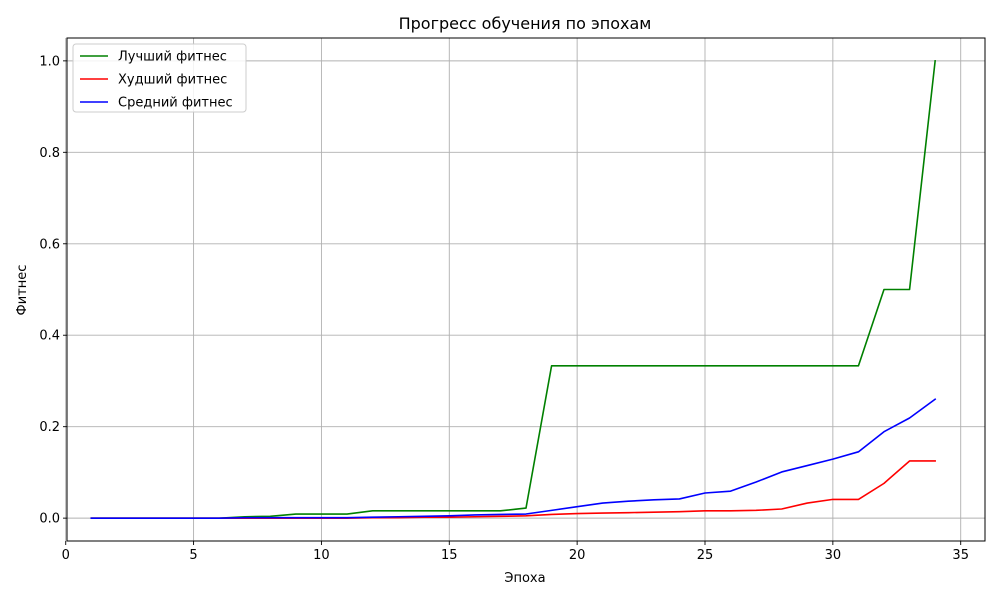  What do you see at coordinates (172, 57) in the screenshot?
I see `legend-label-1: Лучший фитнес` at bounding box center [172, 57].